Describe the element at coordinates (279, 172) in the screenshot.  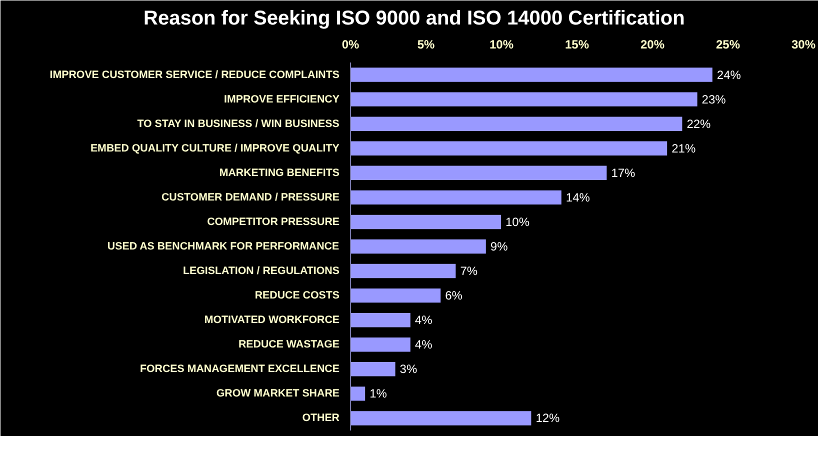
I see `y-tick-label: MARKETING BENEFITS` at that location.